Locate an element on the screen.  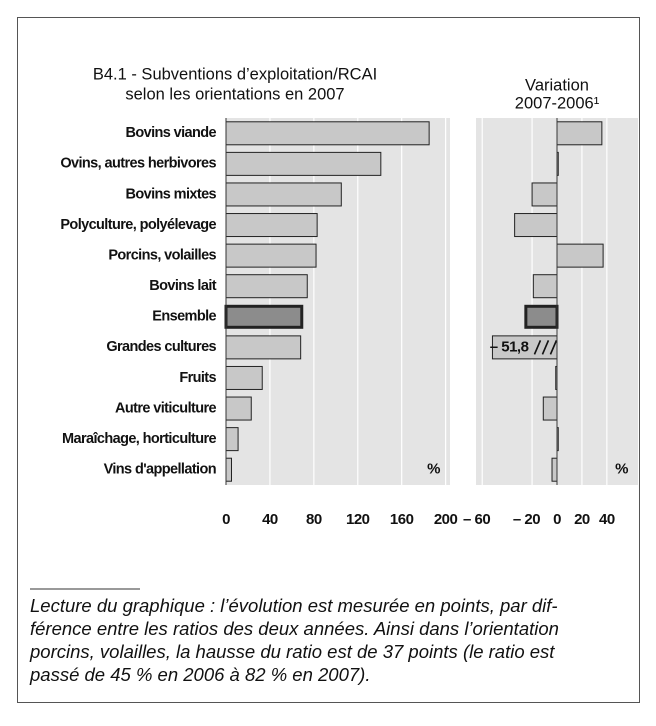
category-label: Ovins, autres herbivores is located at coordinates (138, 164).